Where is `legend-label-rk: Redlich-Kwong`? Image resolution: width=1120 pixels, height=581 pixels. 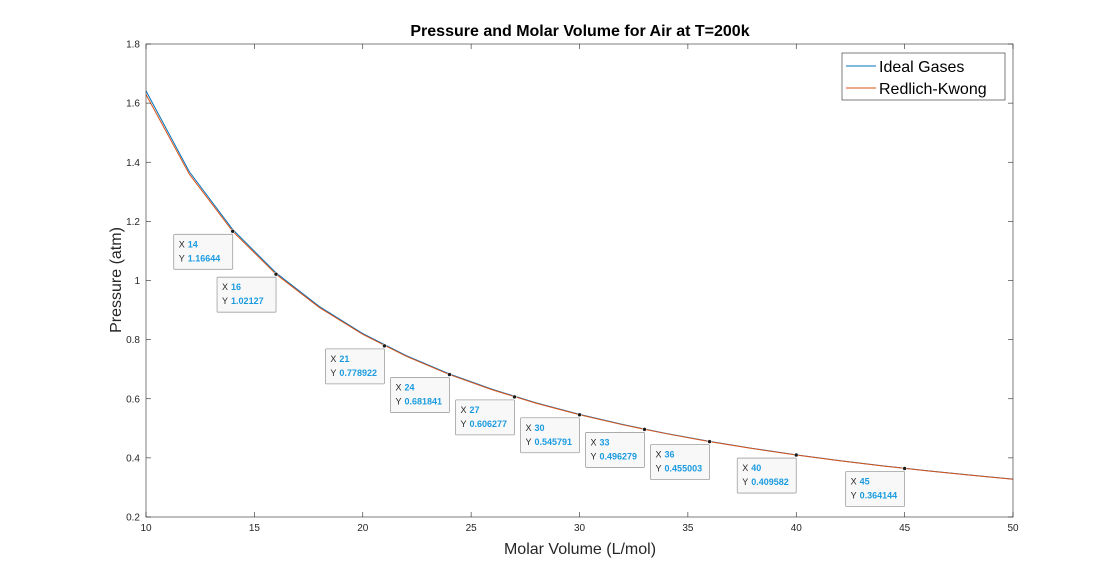
legend-label-rk: Redlich-Kwong is located at coordinates (933, 89).